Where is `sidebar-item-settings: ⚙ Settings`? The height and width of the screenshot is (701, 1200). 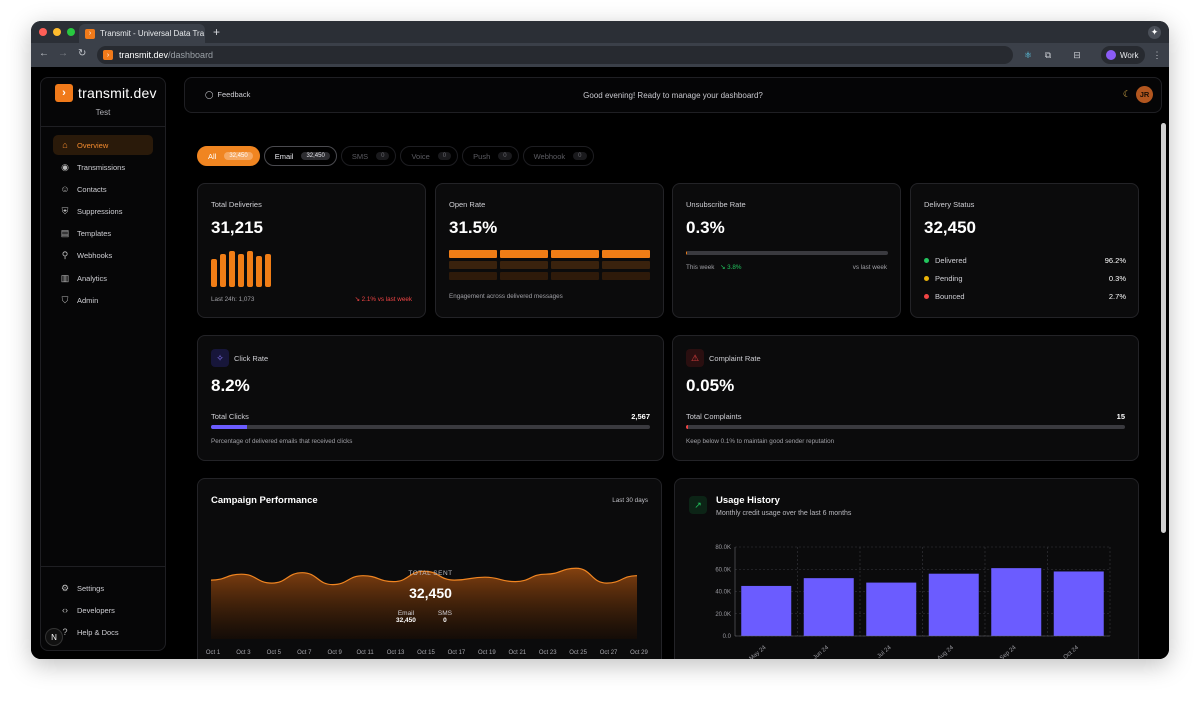 sidebar-item-settings: ⚙ Settings is located at coordinates (103, 588).